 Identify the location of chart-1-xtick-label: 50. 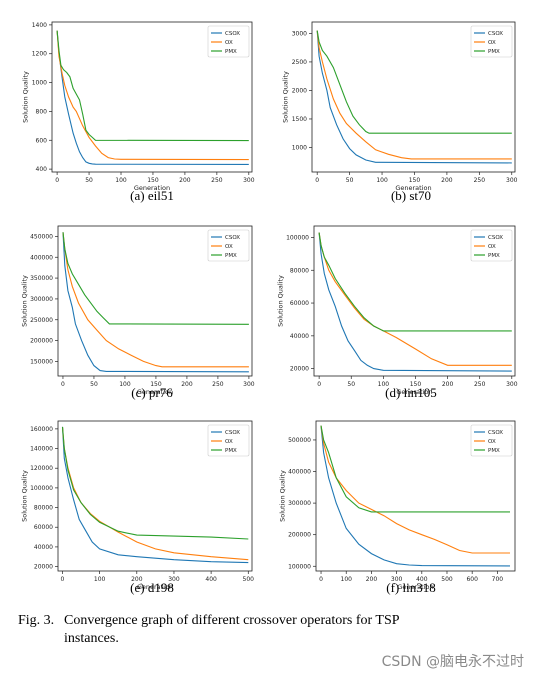
(350, 180).